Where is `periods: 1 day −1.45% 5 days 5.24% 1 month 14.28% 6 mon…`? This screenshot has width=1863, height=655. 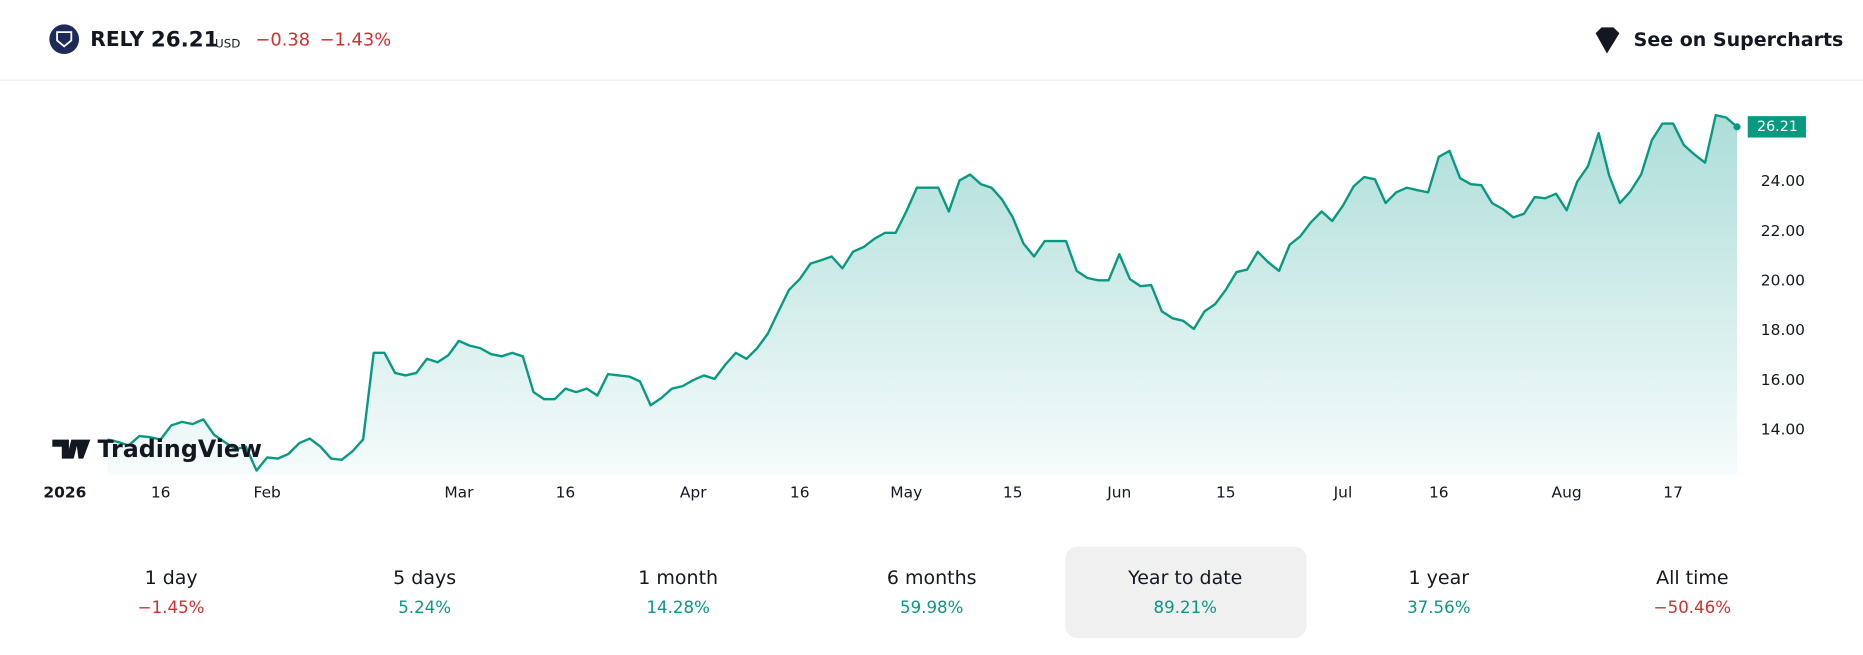
periods: 1 day −1.45% 5 days 5.24% 1 month 14.28% 6 mon… is located at coordinates (934, 592).